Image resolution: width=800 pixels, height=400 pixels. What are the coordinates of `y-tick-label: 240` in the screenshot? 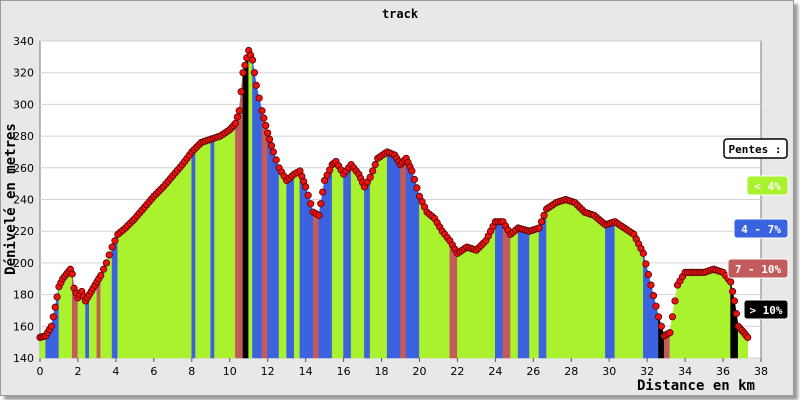 It's located at (23, 200).